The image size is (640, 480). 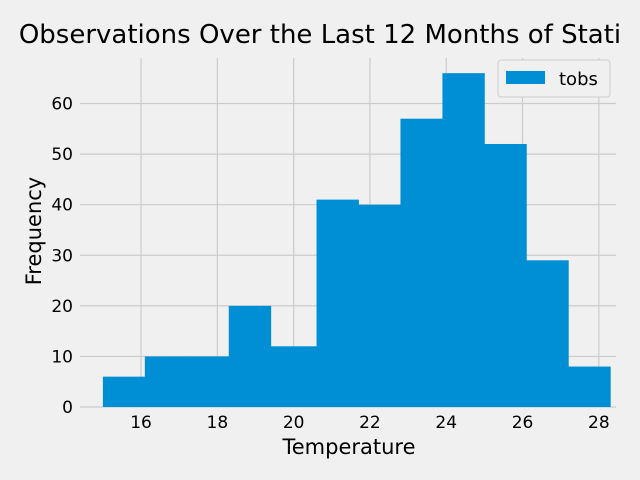 What do you see at coordinates (294, 423) in the screenshot?
I see `x-tick-label: 20` at bounding box center [294, 423].